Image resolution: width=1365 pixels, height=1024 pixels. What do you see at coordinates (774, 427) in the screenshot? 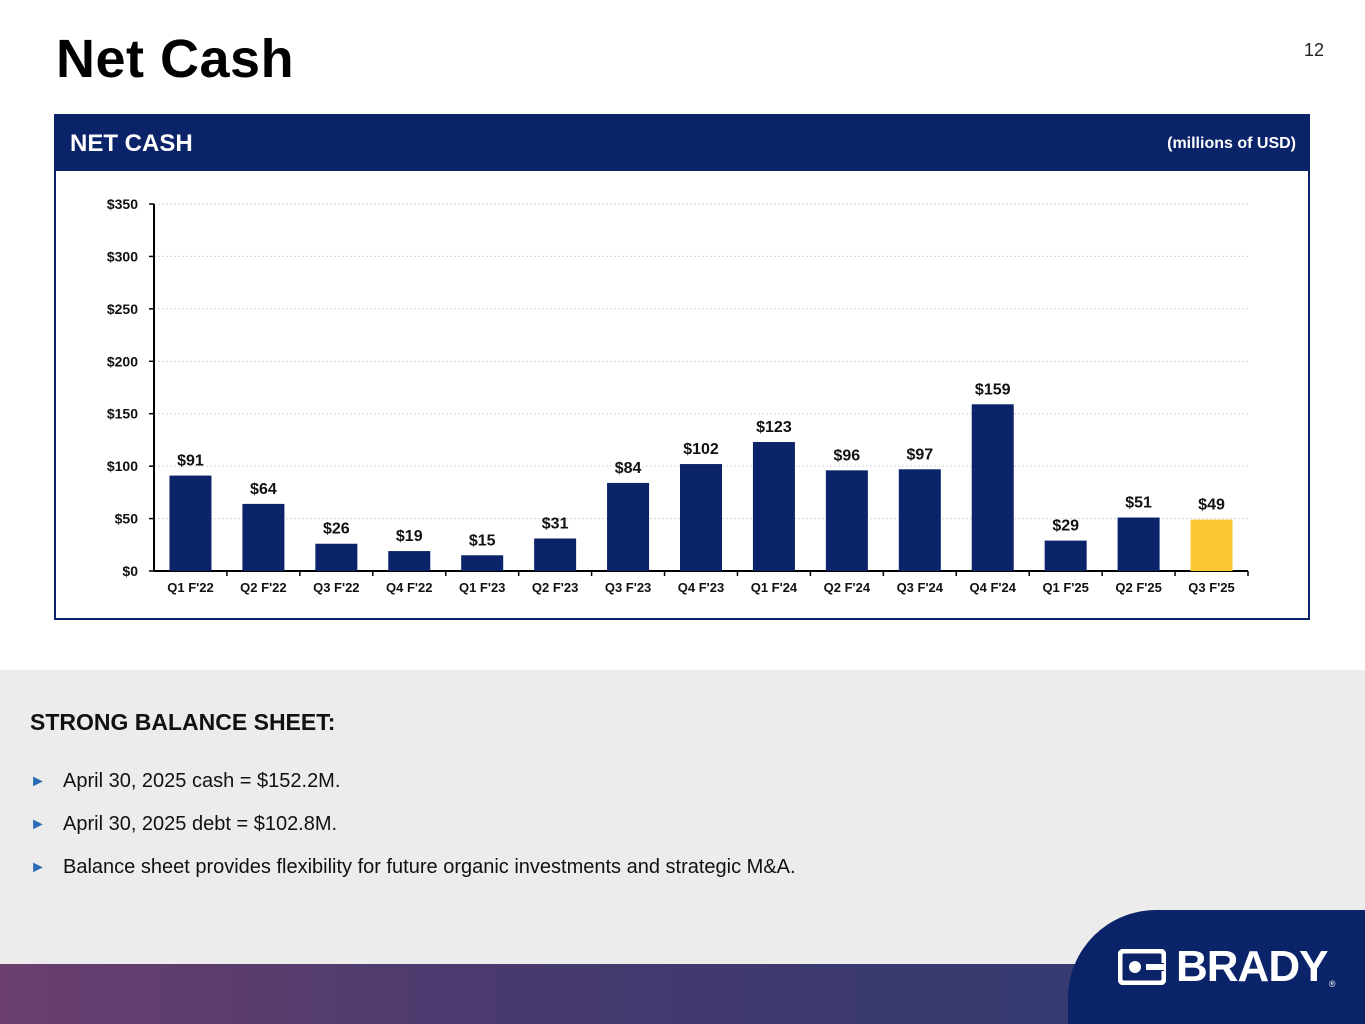
I see `data-label: $123` at bounding box center [774, 427].